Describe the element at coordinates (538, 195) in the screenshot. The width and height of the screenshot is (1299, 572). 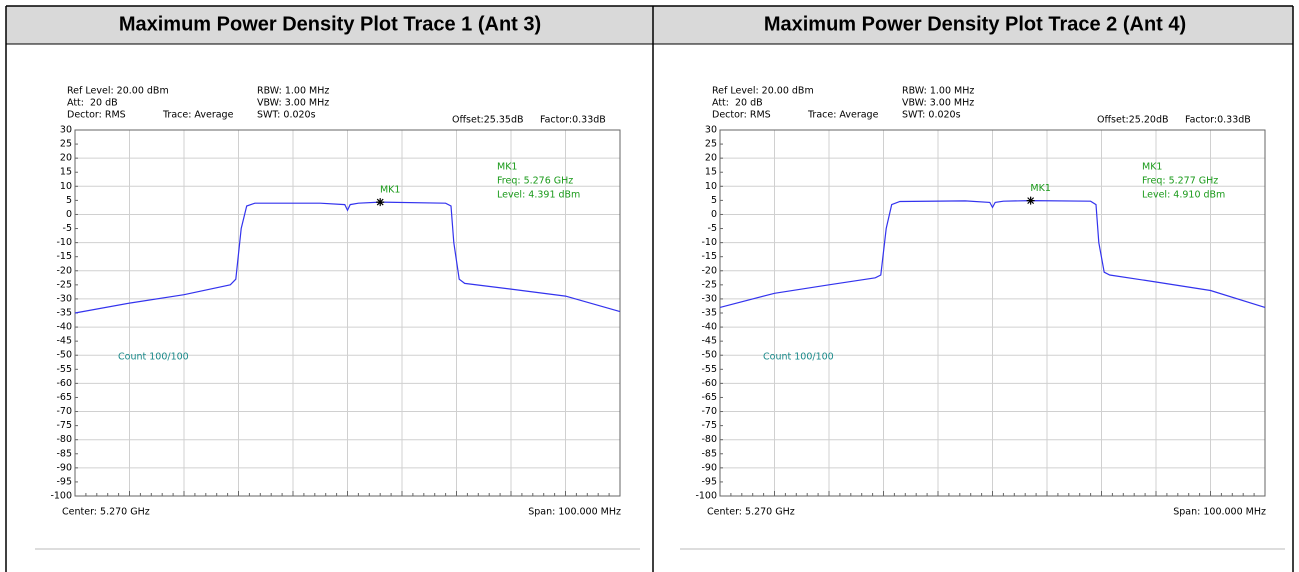
I see `marker-info: Level: 4.391 dBm` at that location.